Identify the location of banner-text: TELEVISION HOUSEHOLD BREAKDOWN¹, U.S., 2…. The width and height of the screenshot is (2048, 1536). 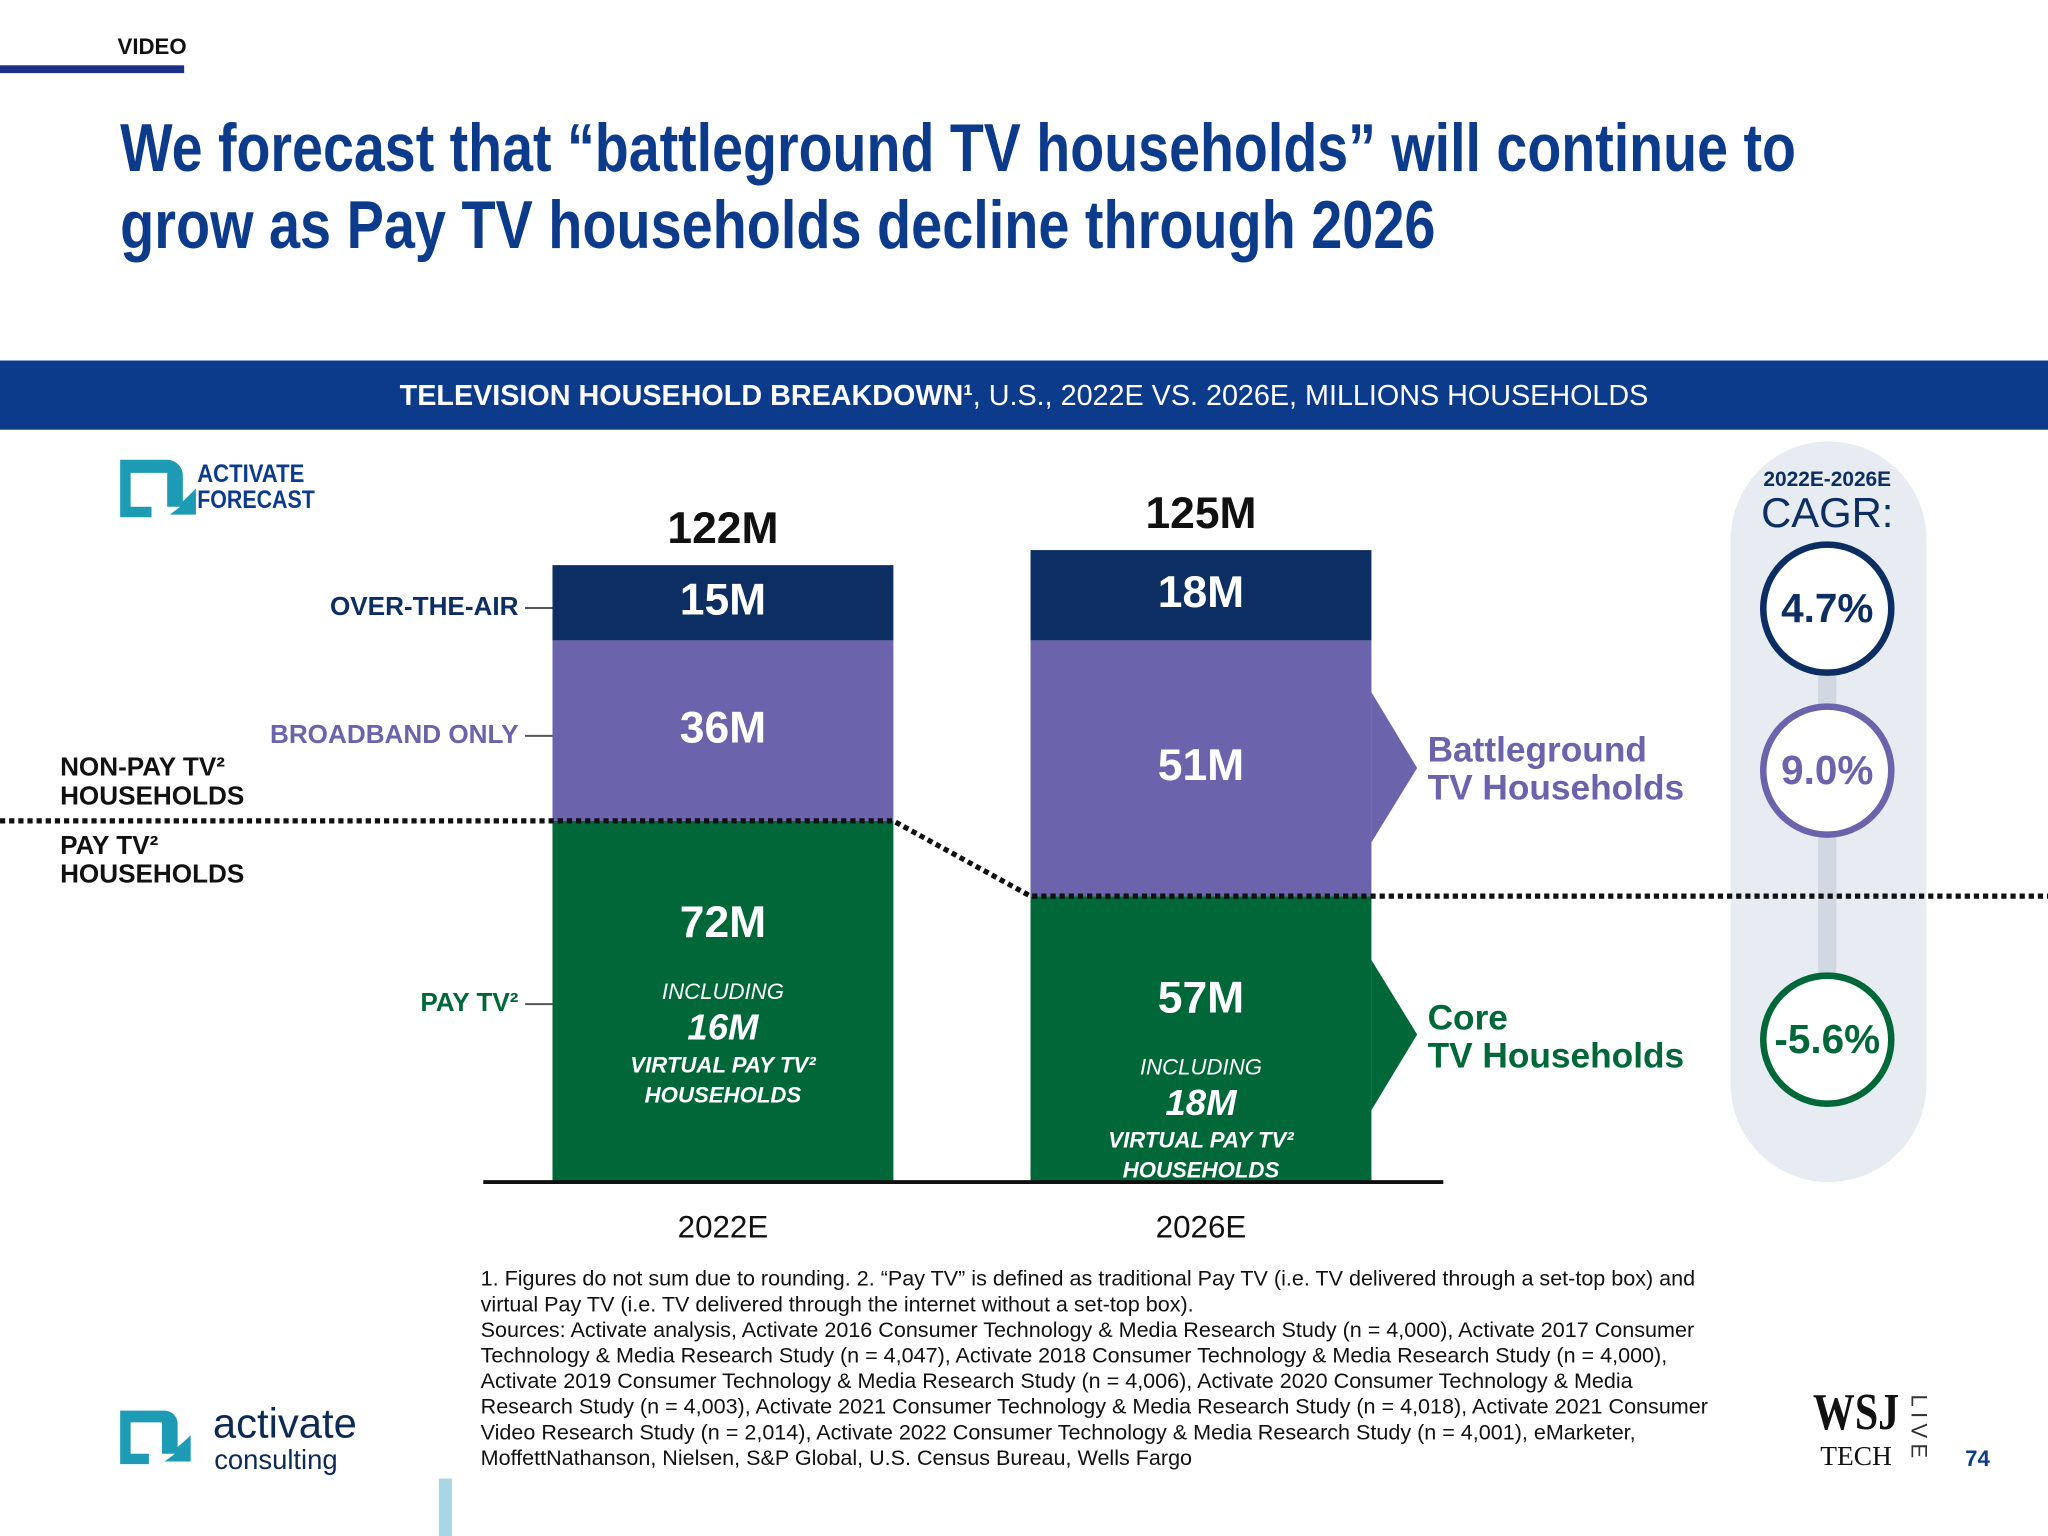
(1024, 396).